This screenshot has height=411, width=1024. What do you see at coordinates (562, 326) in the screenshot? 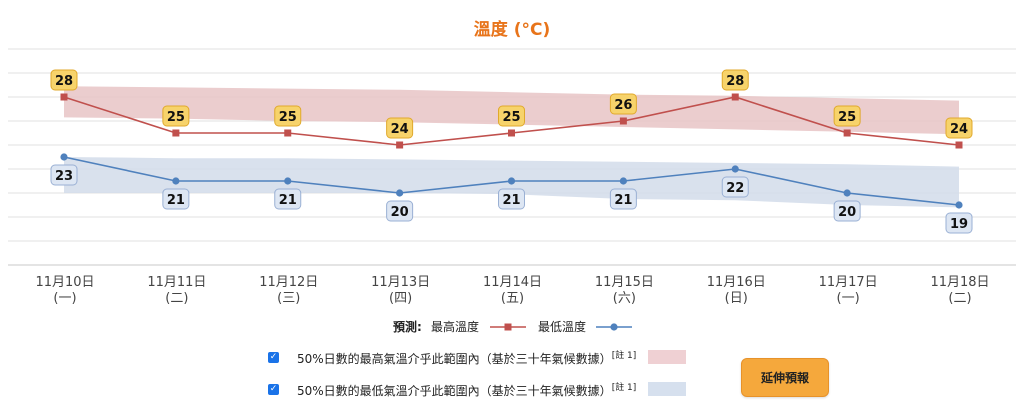
I see `legend-min-label: 最低溫度` at bounding box center [562, 326].